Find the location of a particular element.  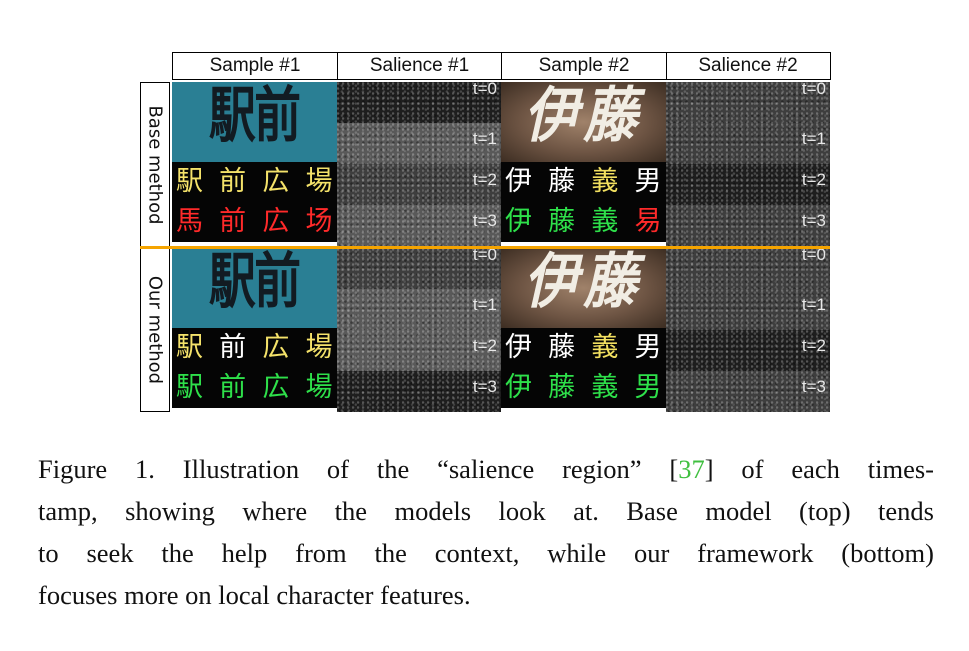

base-sample2-prediction: 伊藤義易 is located at coordinates (583, 222).